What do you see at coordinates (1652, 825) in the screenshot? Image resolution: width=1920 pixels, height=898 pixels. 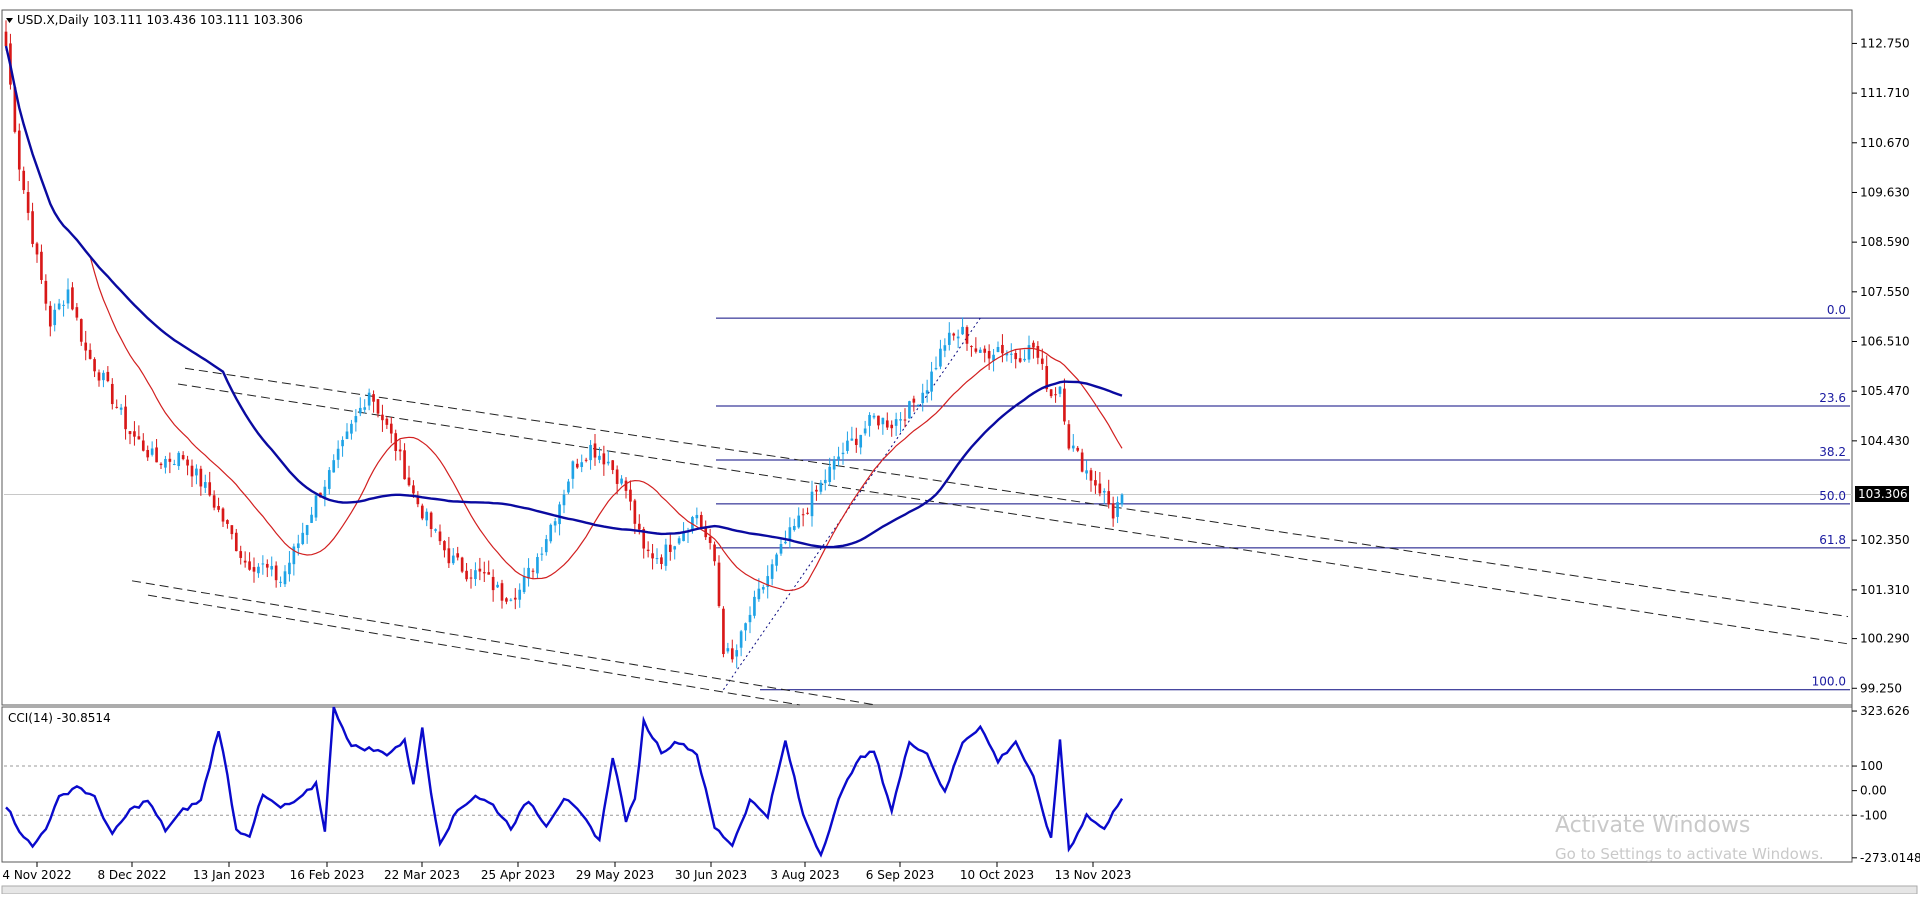 I see `activate-windows-title: Activate Windows` at bounding box center [1652, 825].